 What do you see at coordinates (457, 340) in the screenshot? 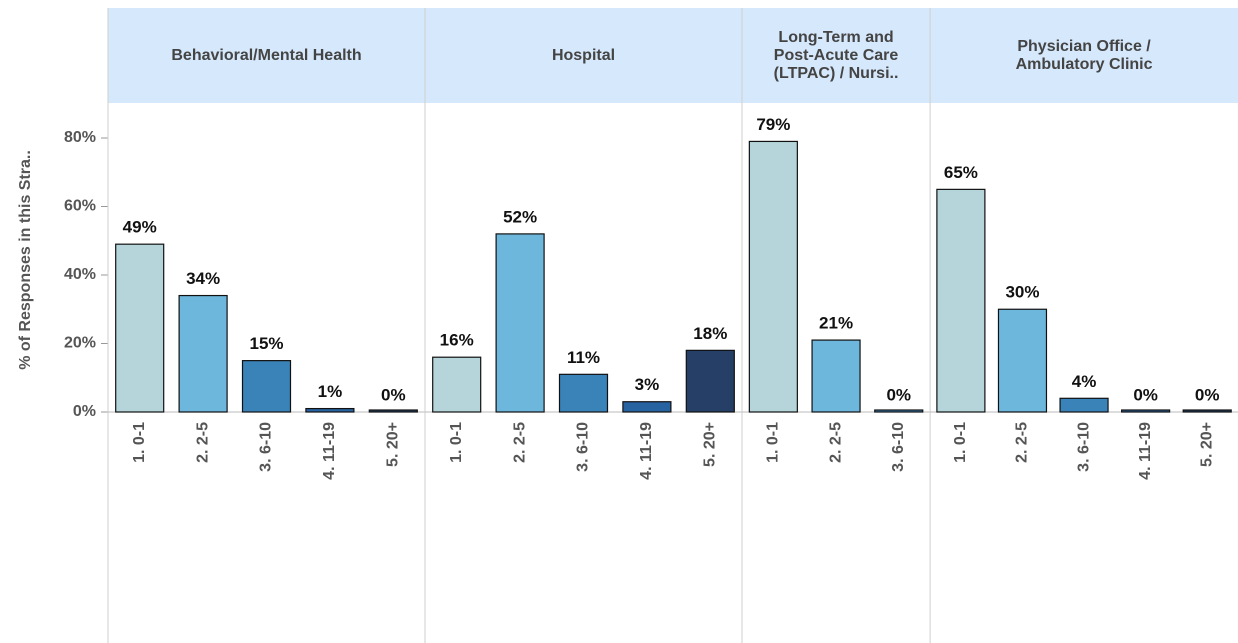
I see `value-label: 16%` at bounding box center [457, 340].